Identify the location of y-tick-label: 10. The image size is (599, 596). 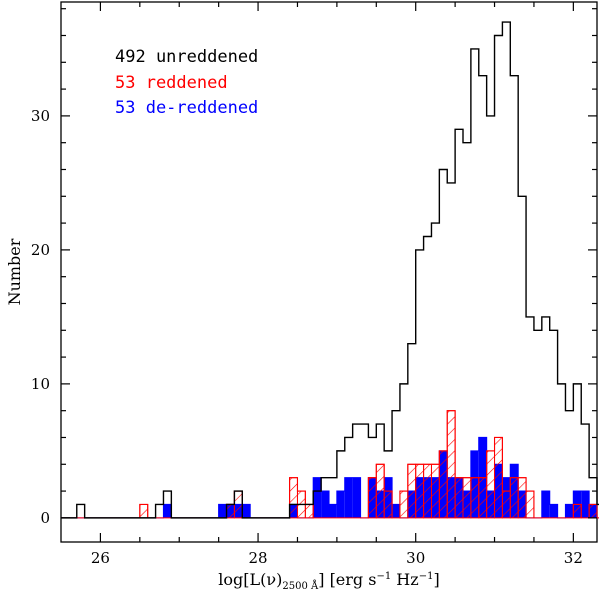
(40, 384).